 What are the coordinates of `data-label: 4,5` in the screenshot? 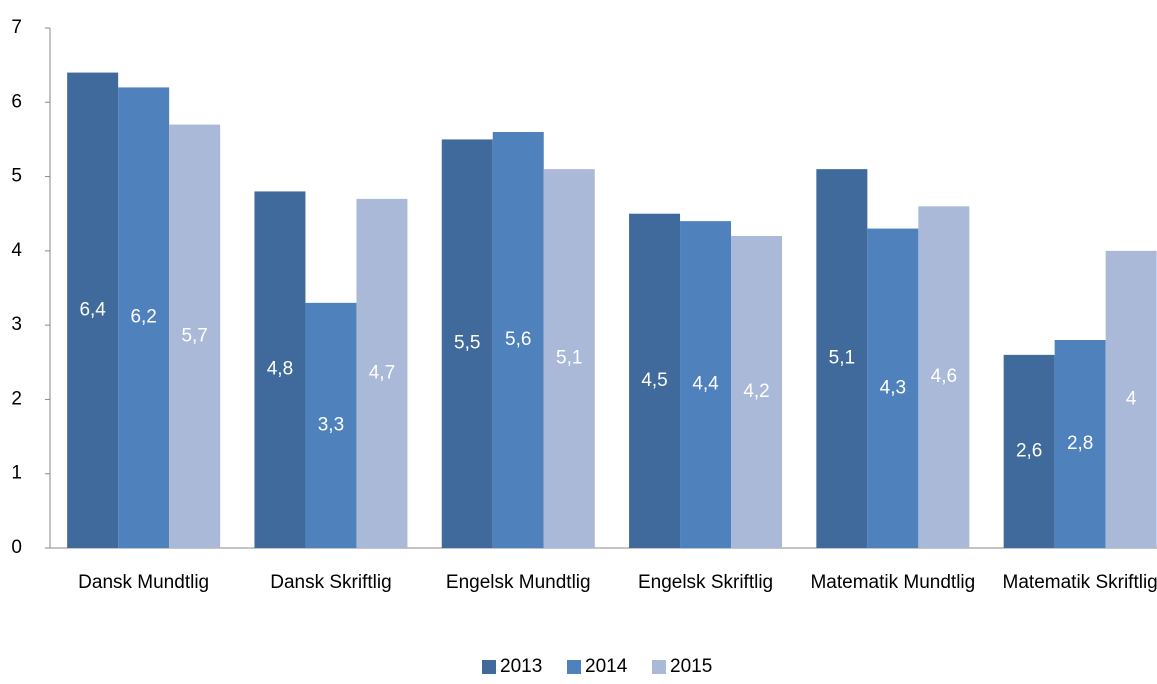 It's located at (654, 380).